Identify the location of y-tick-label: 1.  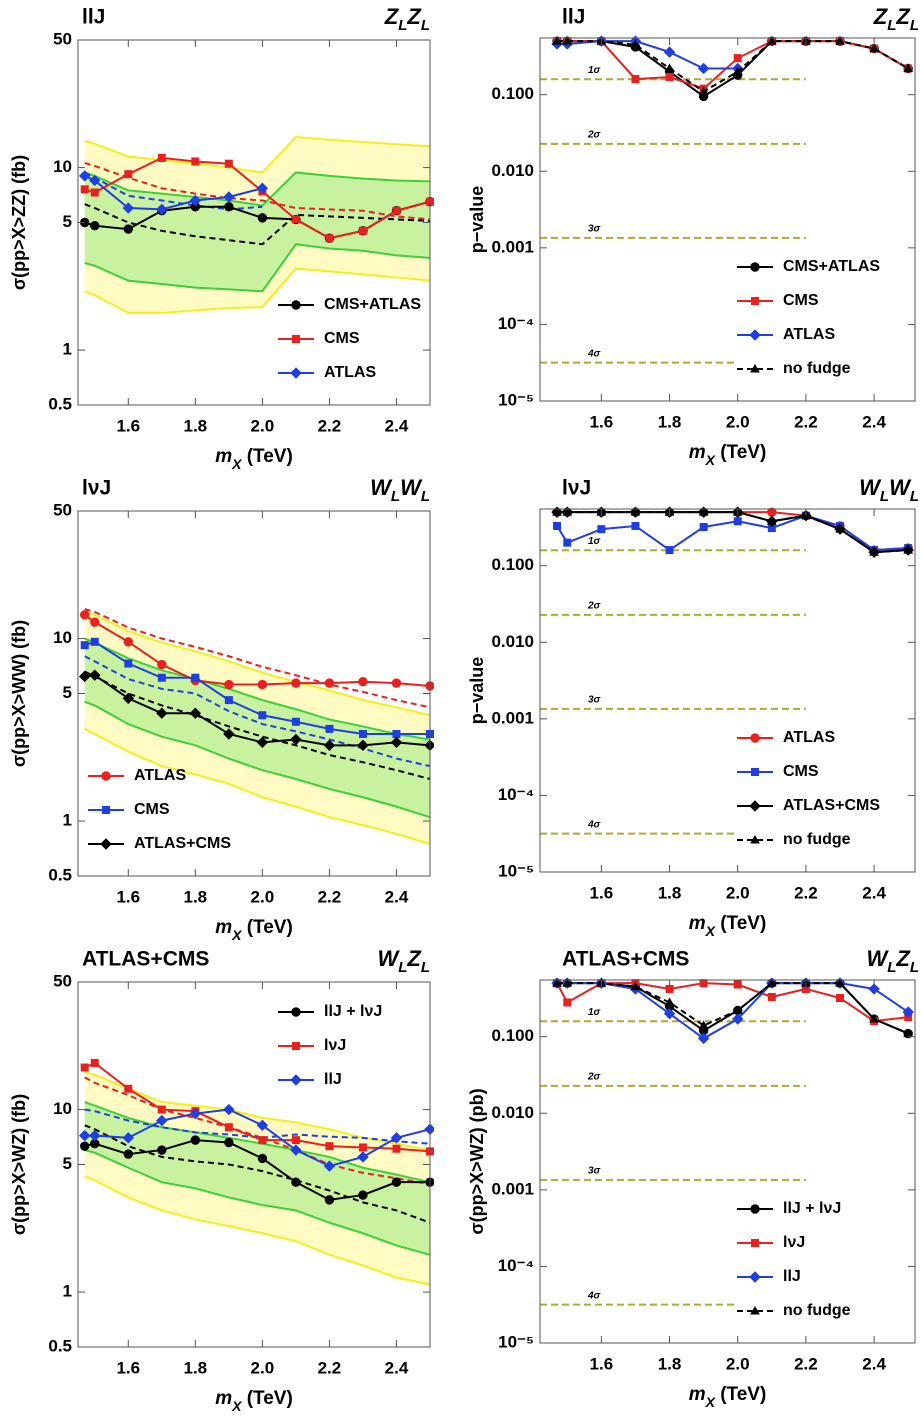
(67, 820).